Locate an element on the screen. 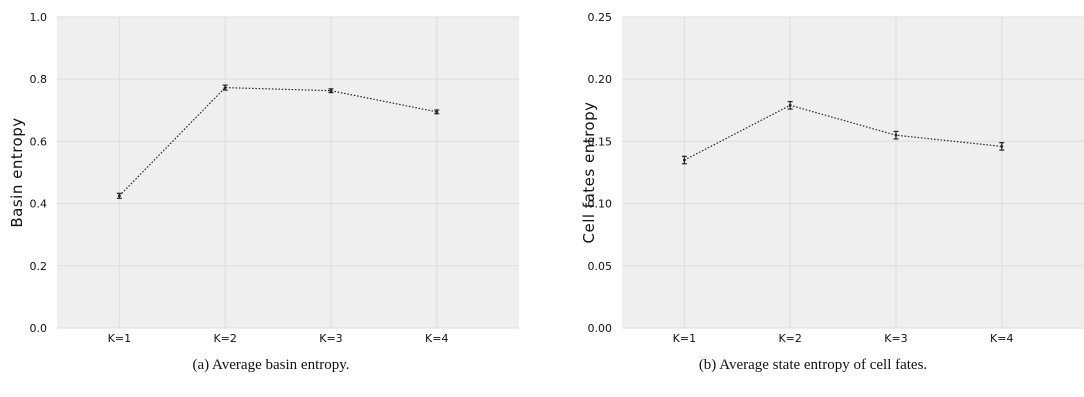 This screenshot has width=1084, height=397. y-tick-label: 0.25 is located at coordinates (600, 17).